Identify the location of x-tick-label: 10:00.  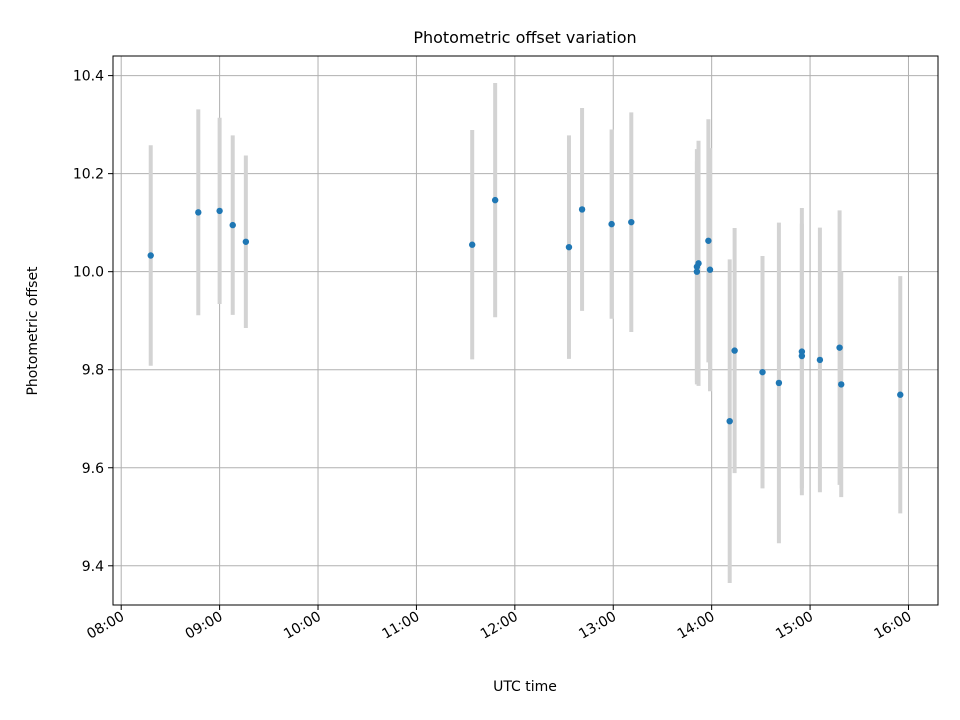
(302, 626).